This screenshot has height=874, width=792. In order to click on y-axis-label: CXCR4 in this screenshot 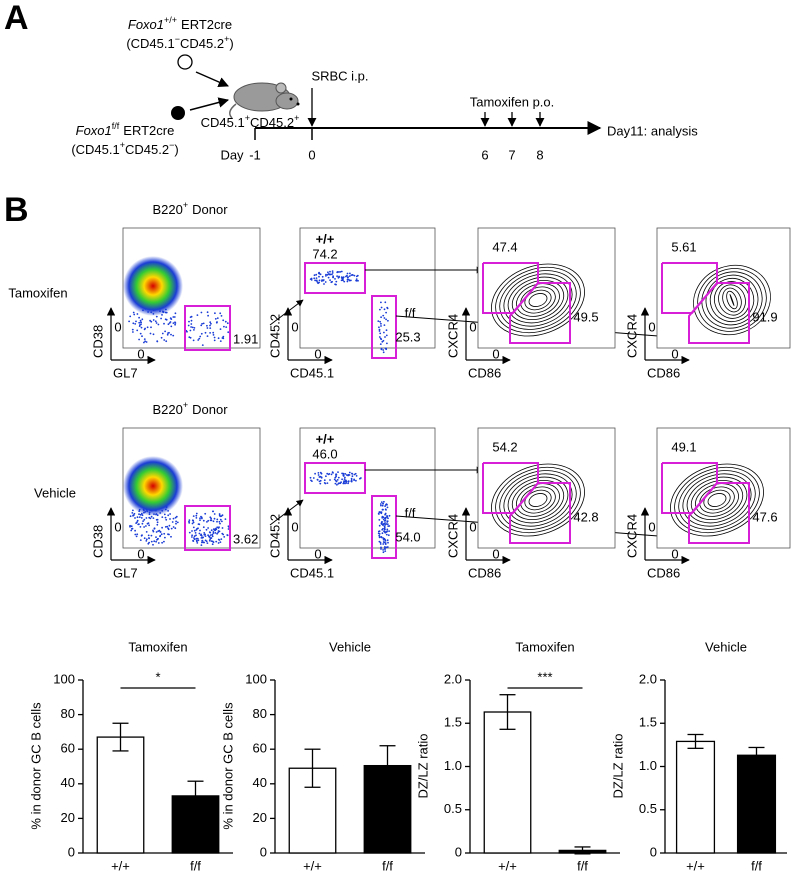, I will do `click(631, 536)`.